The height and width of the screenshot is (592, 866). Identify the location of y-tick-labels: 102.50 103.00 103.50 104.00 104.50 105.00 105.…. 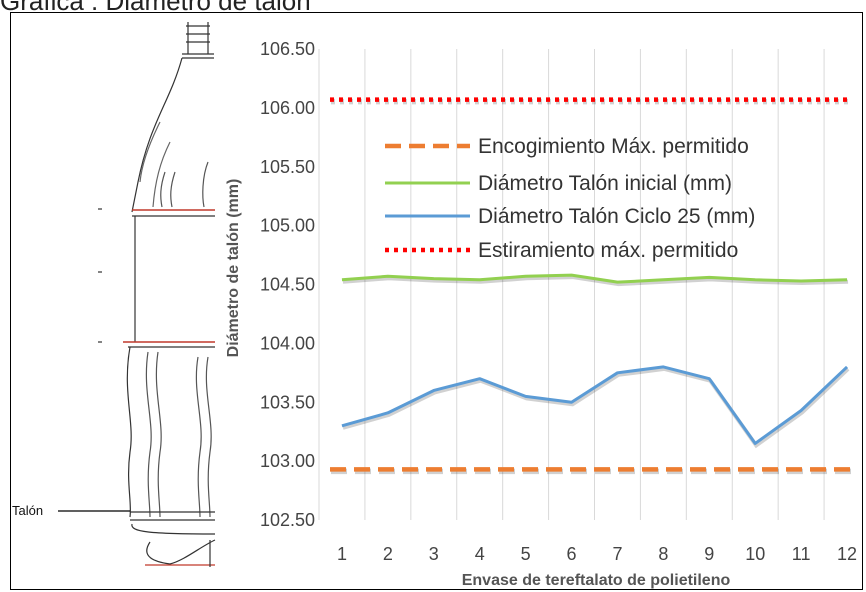
(287, 284).